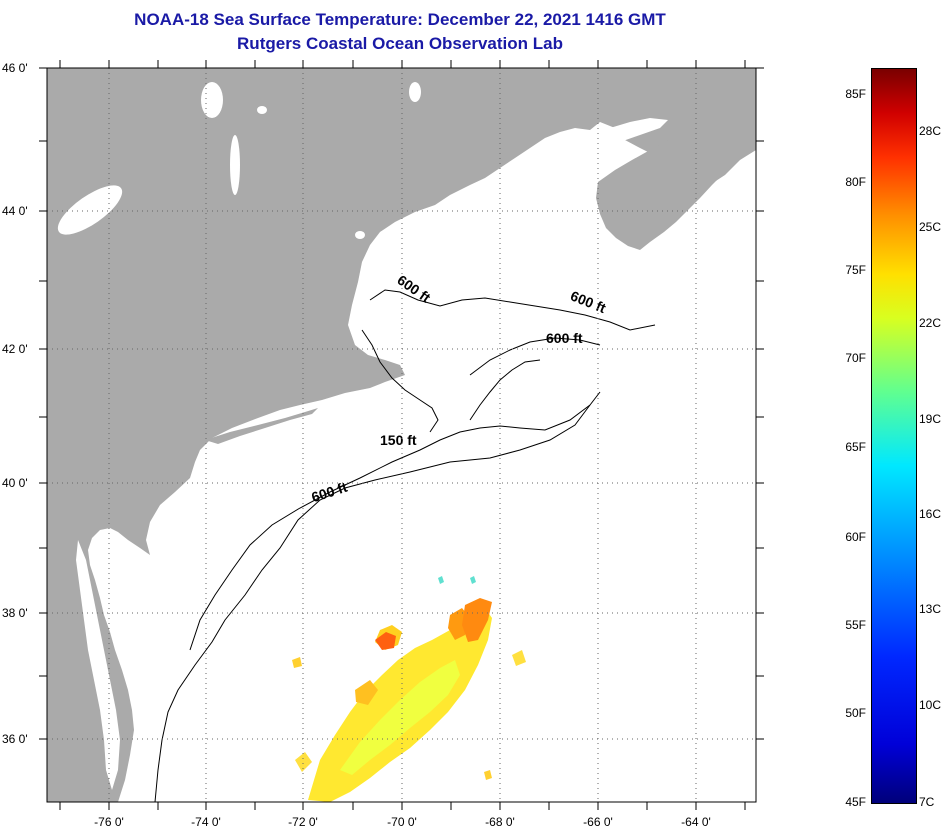 The width and height of the screenshot is (944, 832). I want to click on contour-gom-600ft, so click(512, 310).